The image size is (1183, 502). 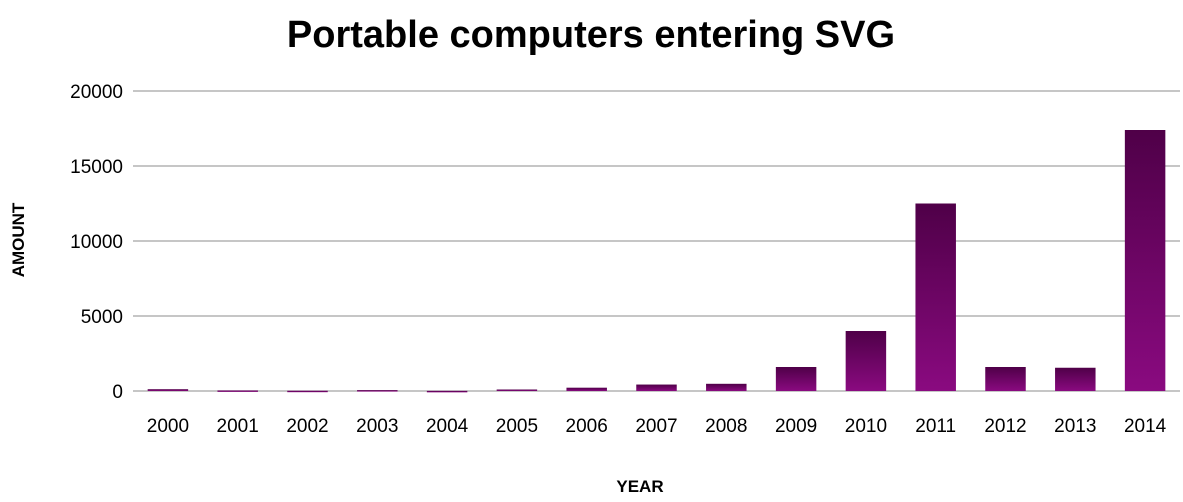 I want to click on x-tick-label: 2001, so click(x=238, y=426).